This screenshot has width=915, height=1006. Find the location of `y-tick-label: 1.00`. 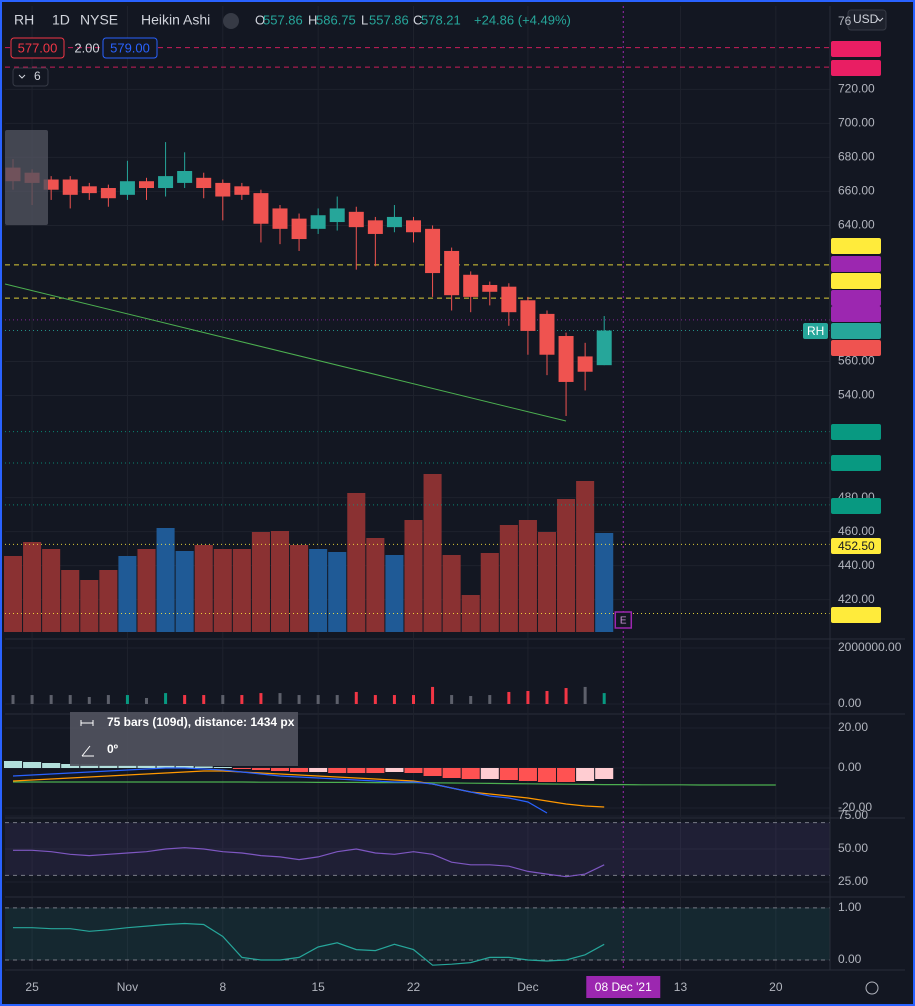

y-tick-label: 1.00 is located at coordinates (850, 907).